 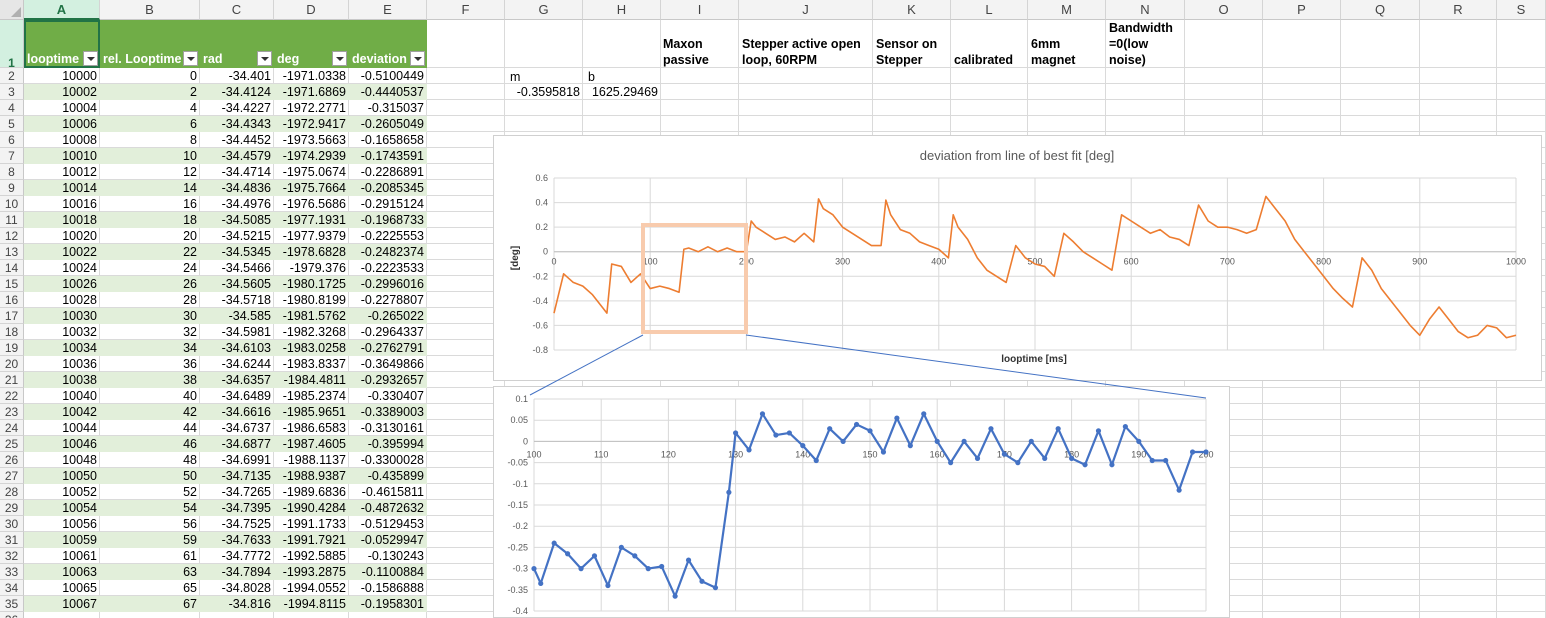 I want to click on table-cell: 10024, so click(x=79, y=268).